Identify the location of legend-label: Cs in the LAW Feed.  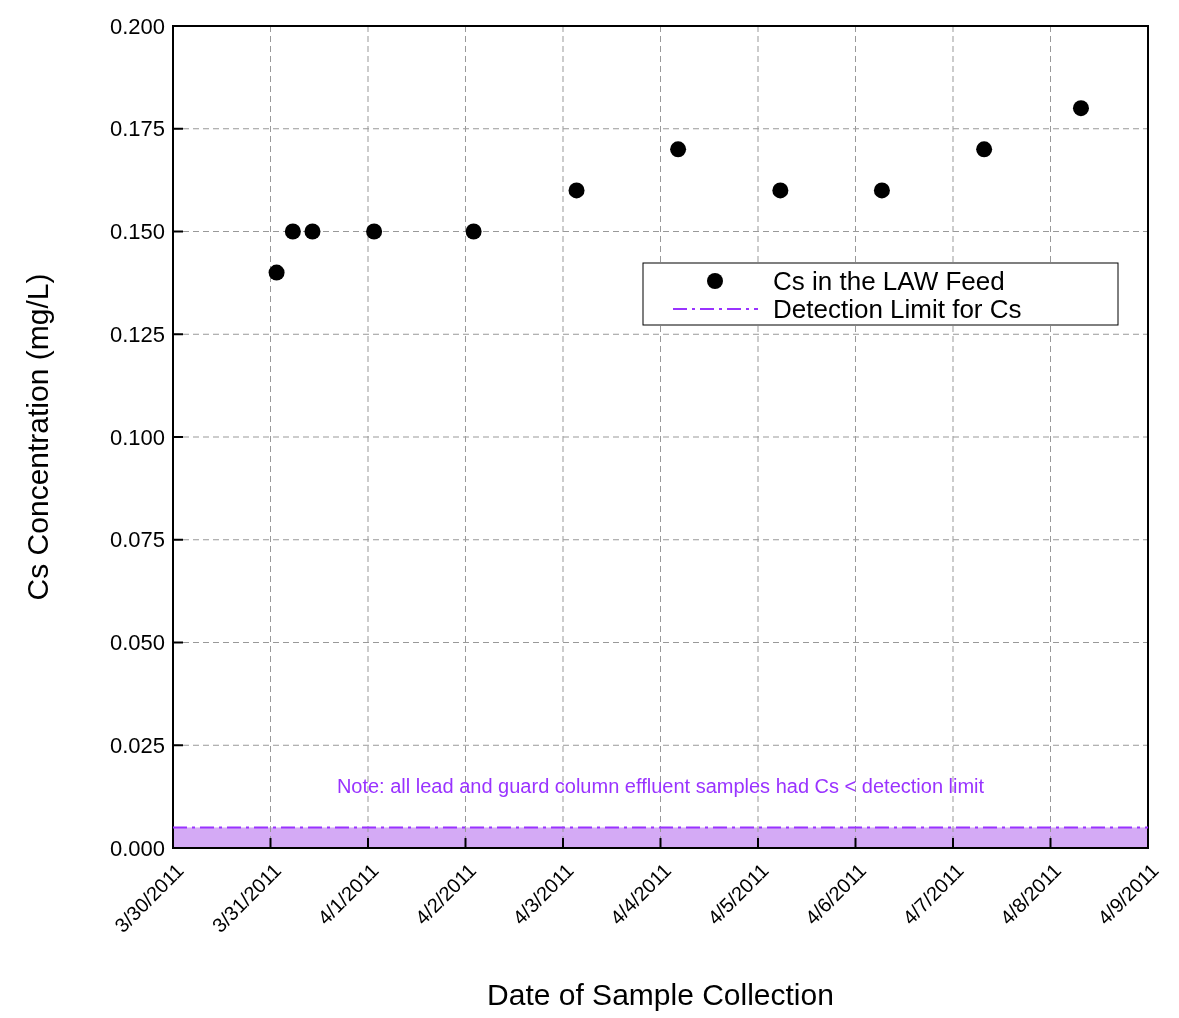
(889, 281).